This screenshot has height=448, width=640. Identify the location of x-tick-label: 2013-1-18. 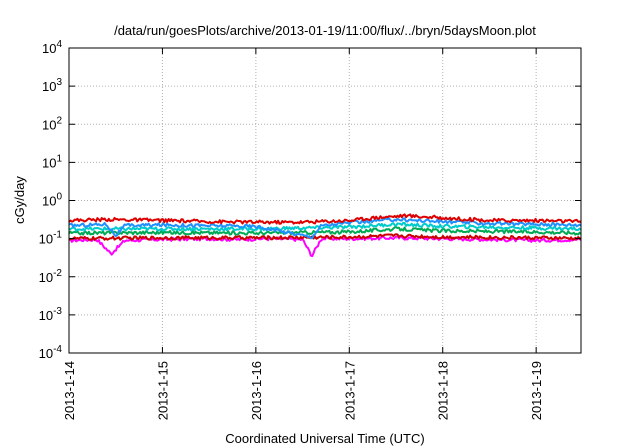
(443, 390).